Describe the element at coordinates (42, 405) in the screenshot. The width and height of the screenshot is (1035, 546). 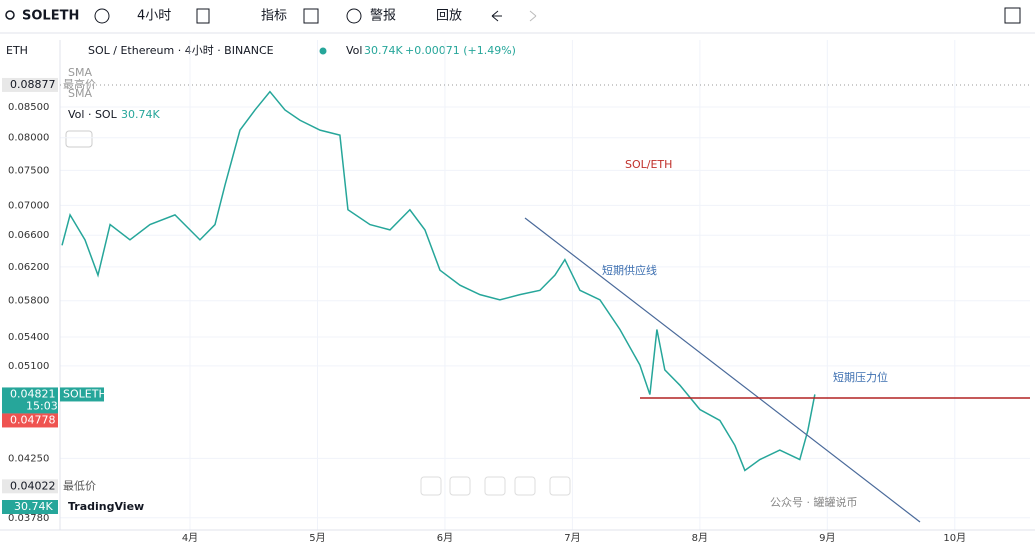
I see `countdown: 15:03` at that location.